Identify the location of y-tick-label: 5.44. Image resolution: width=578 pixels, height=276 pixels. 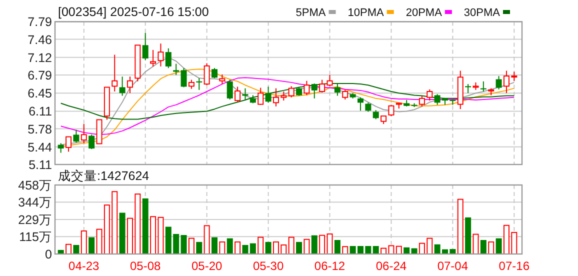
(40, 147).